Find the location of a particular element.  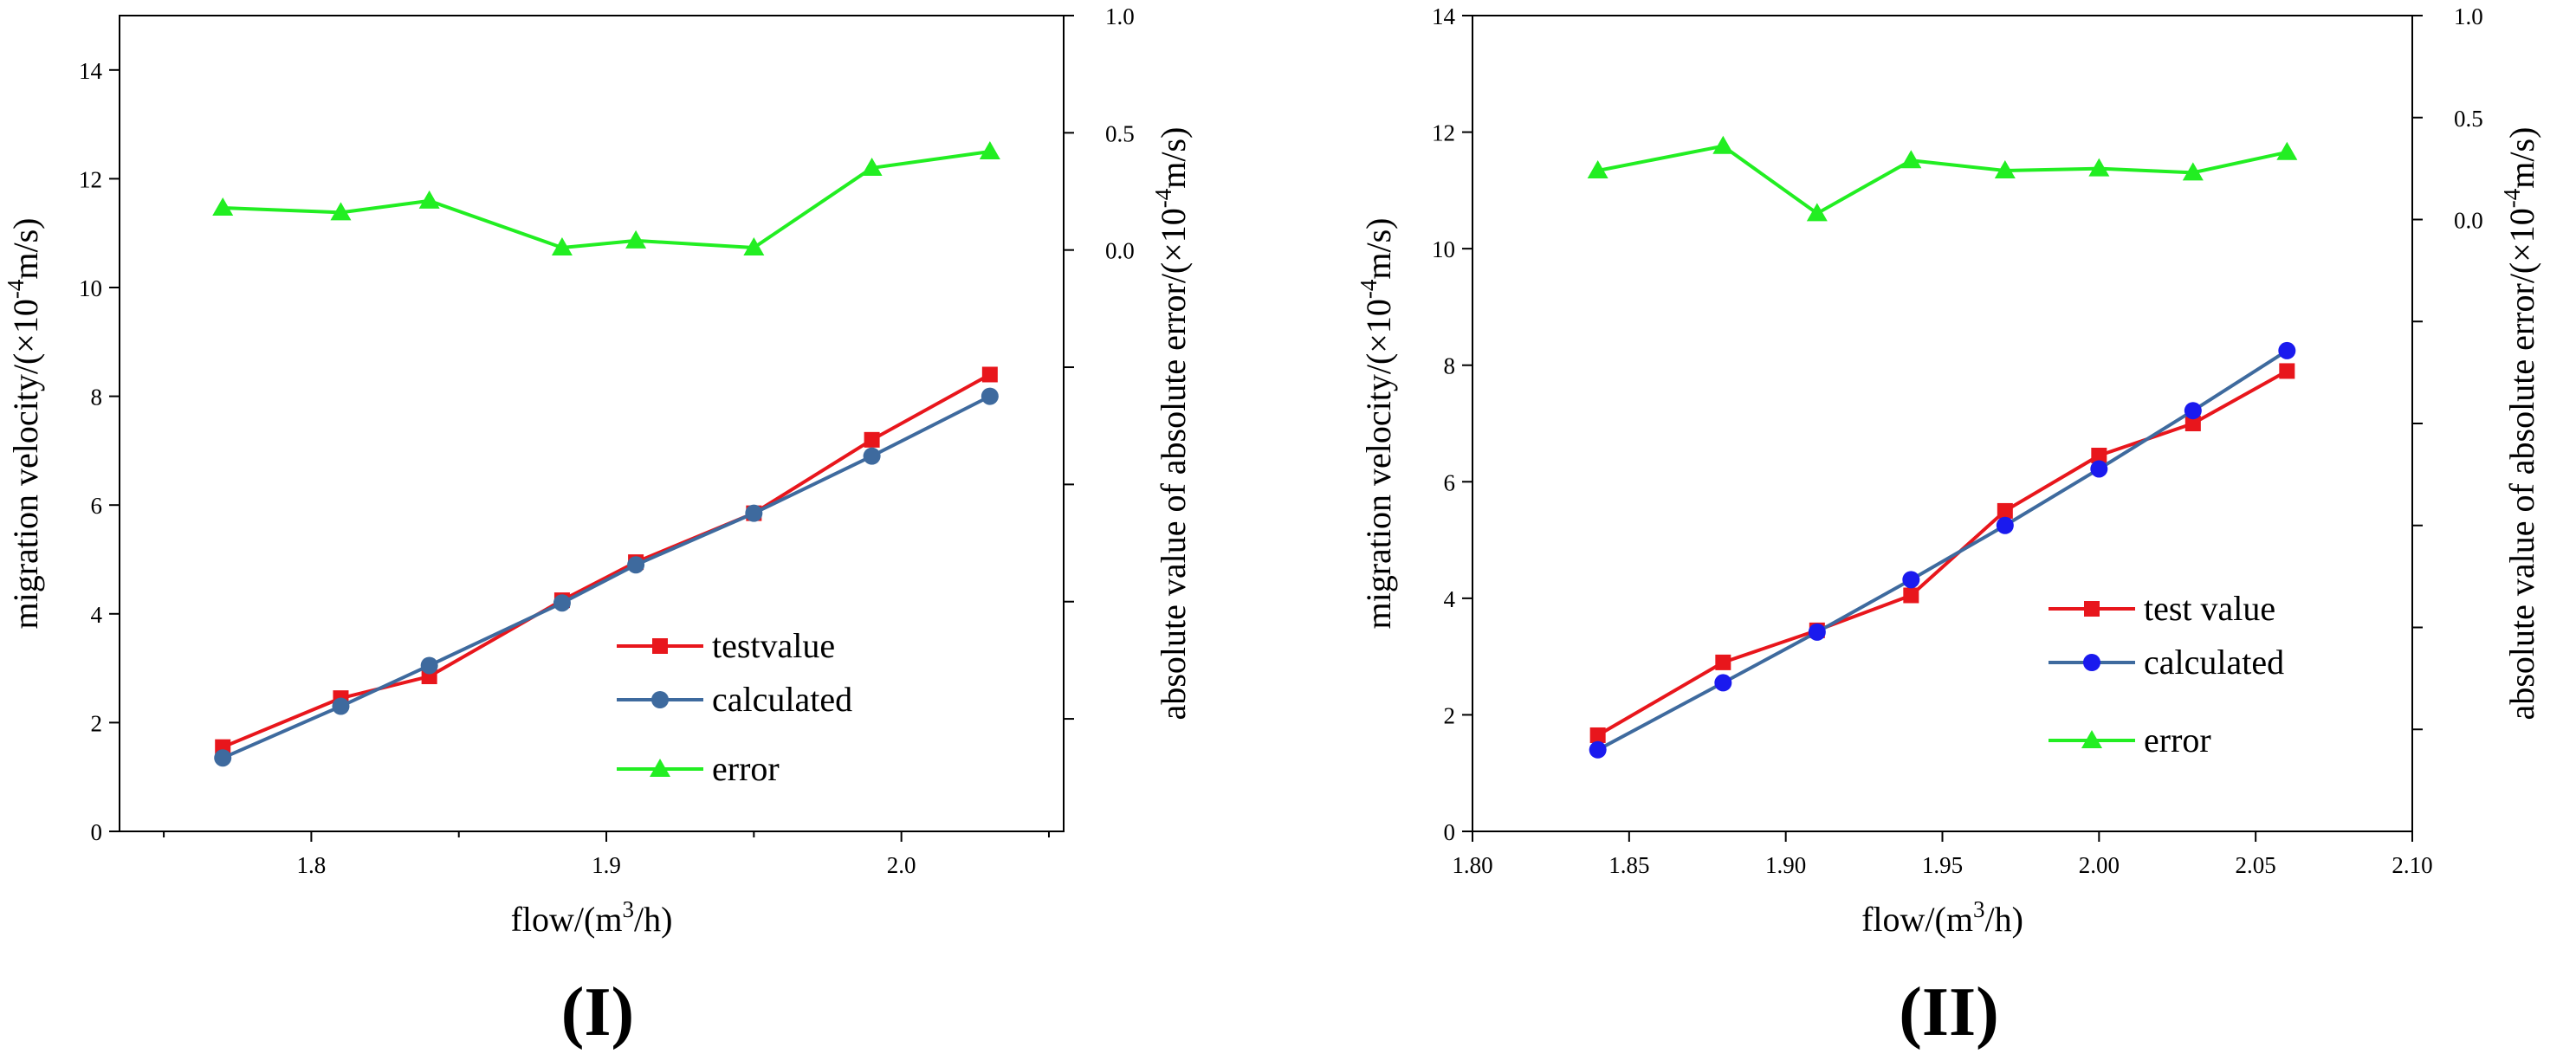

y-tick-label: 8 is located at coordinates (1450, 366).